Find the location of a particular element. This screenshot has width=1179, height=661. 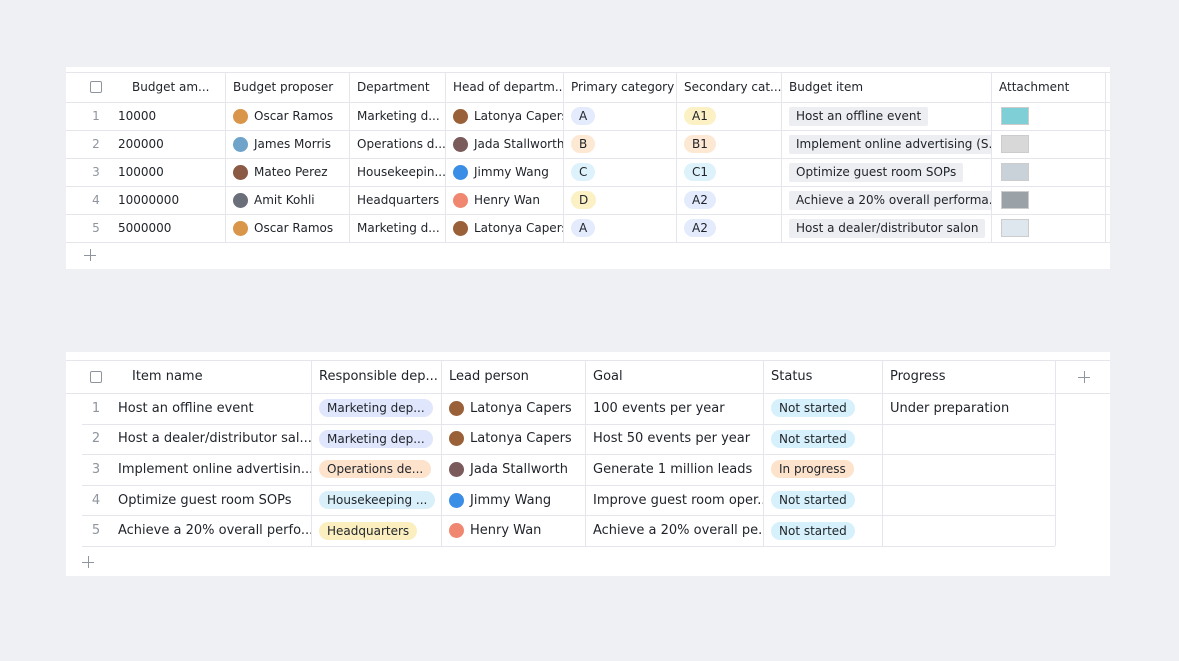

table-cell: C1 is located at coordinates (728, 172).